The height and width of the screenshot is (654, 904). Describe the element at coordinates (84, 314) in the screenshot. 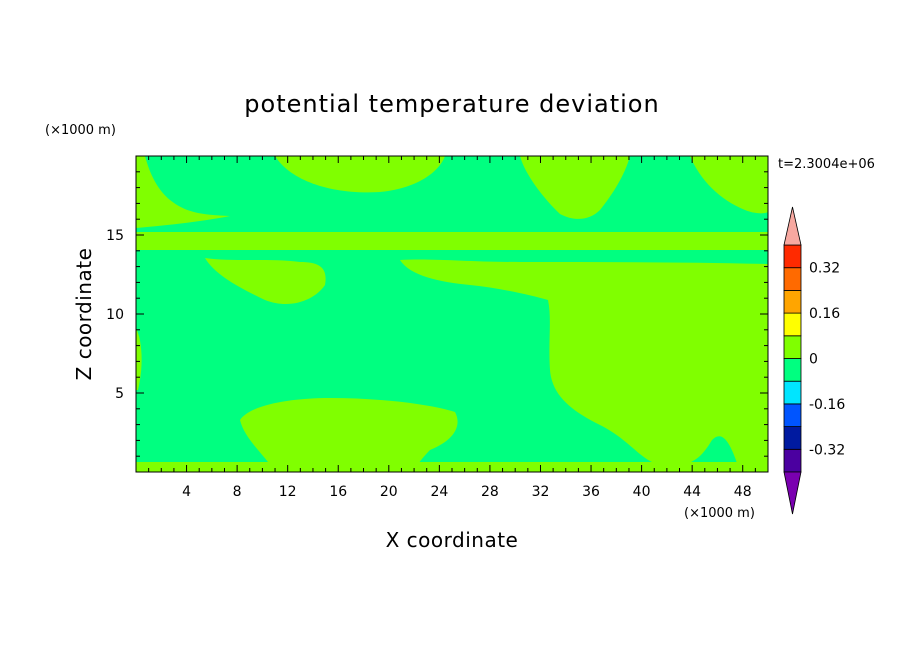

I see `y-axis-title: Z coordinate` at that location.